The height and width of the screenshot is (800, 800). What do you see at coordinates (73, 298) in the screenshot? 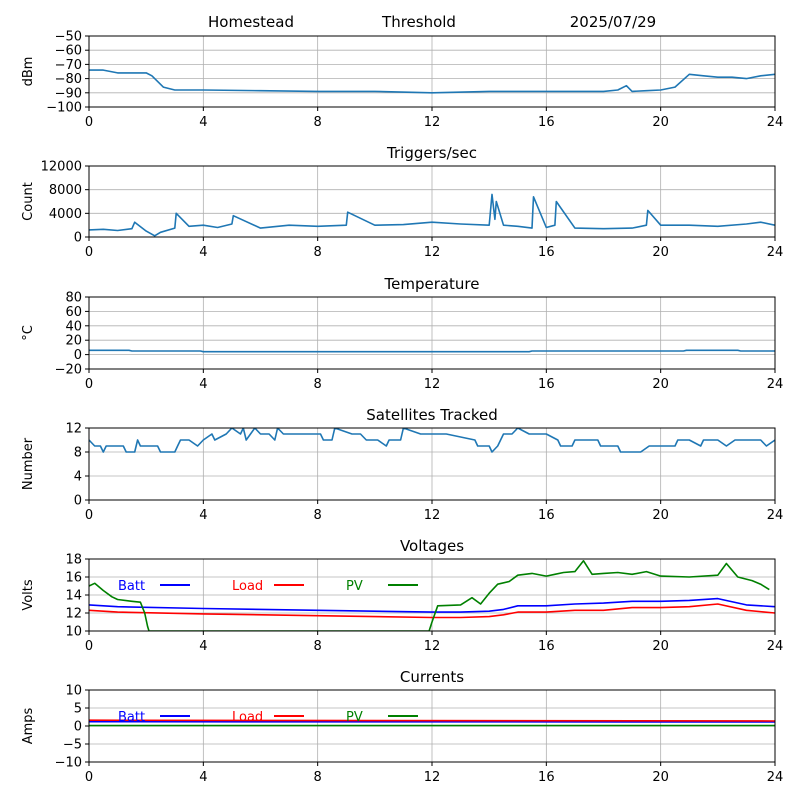
I see `y-tick-label: 80` at bounding box center [73, 298].